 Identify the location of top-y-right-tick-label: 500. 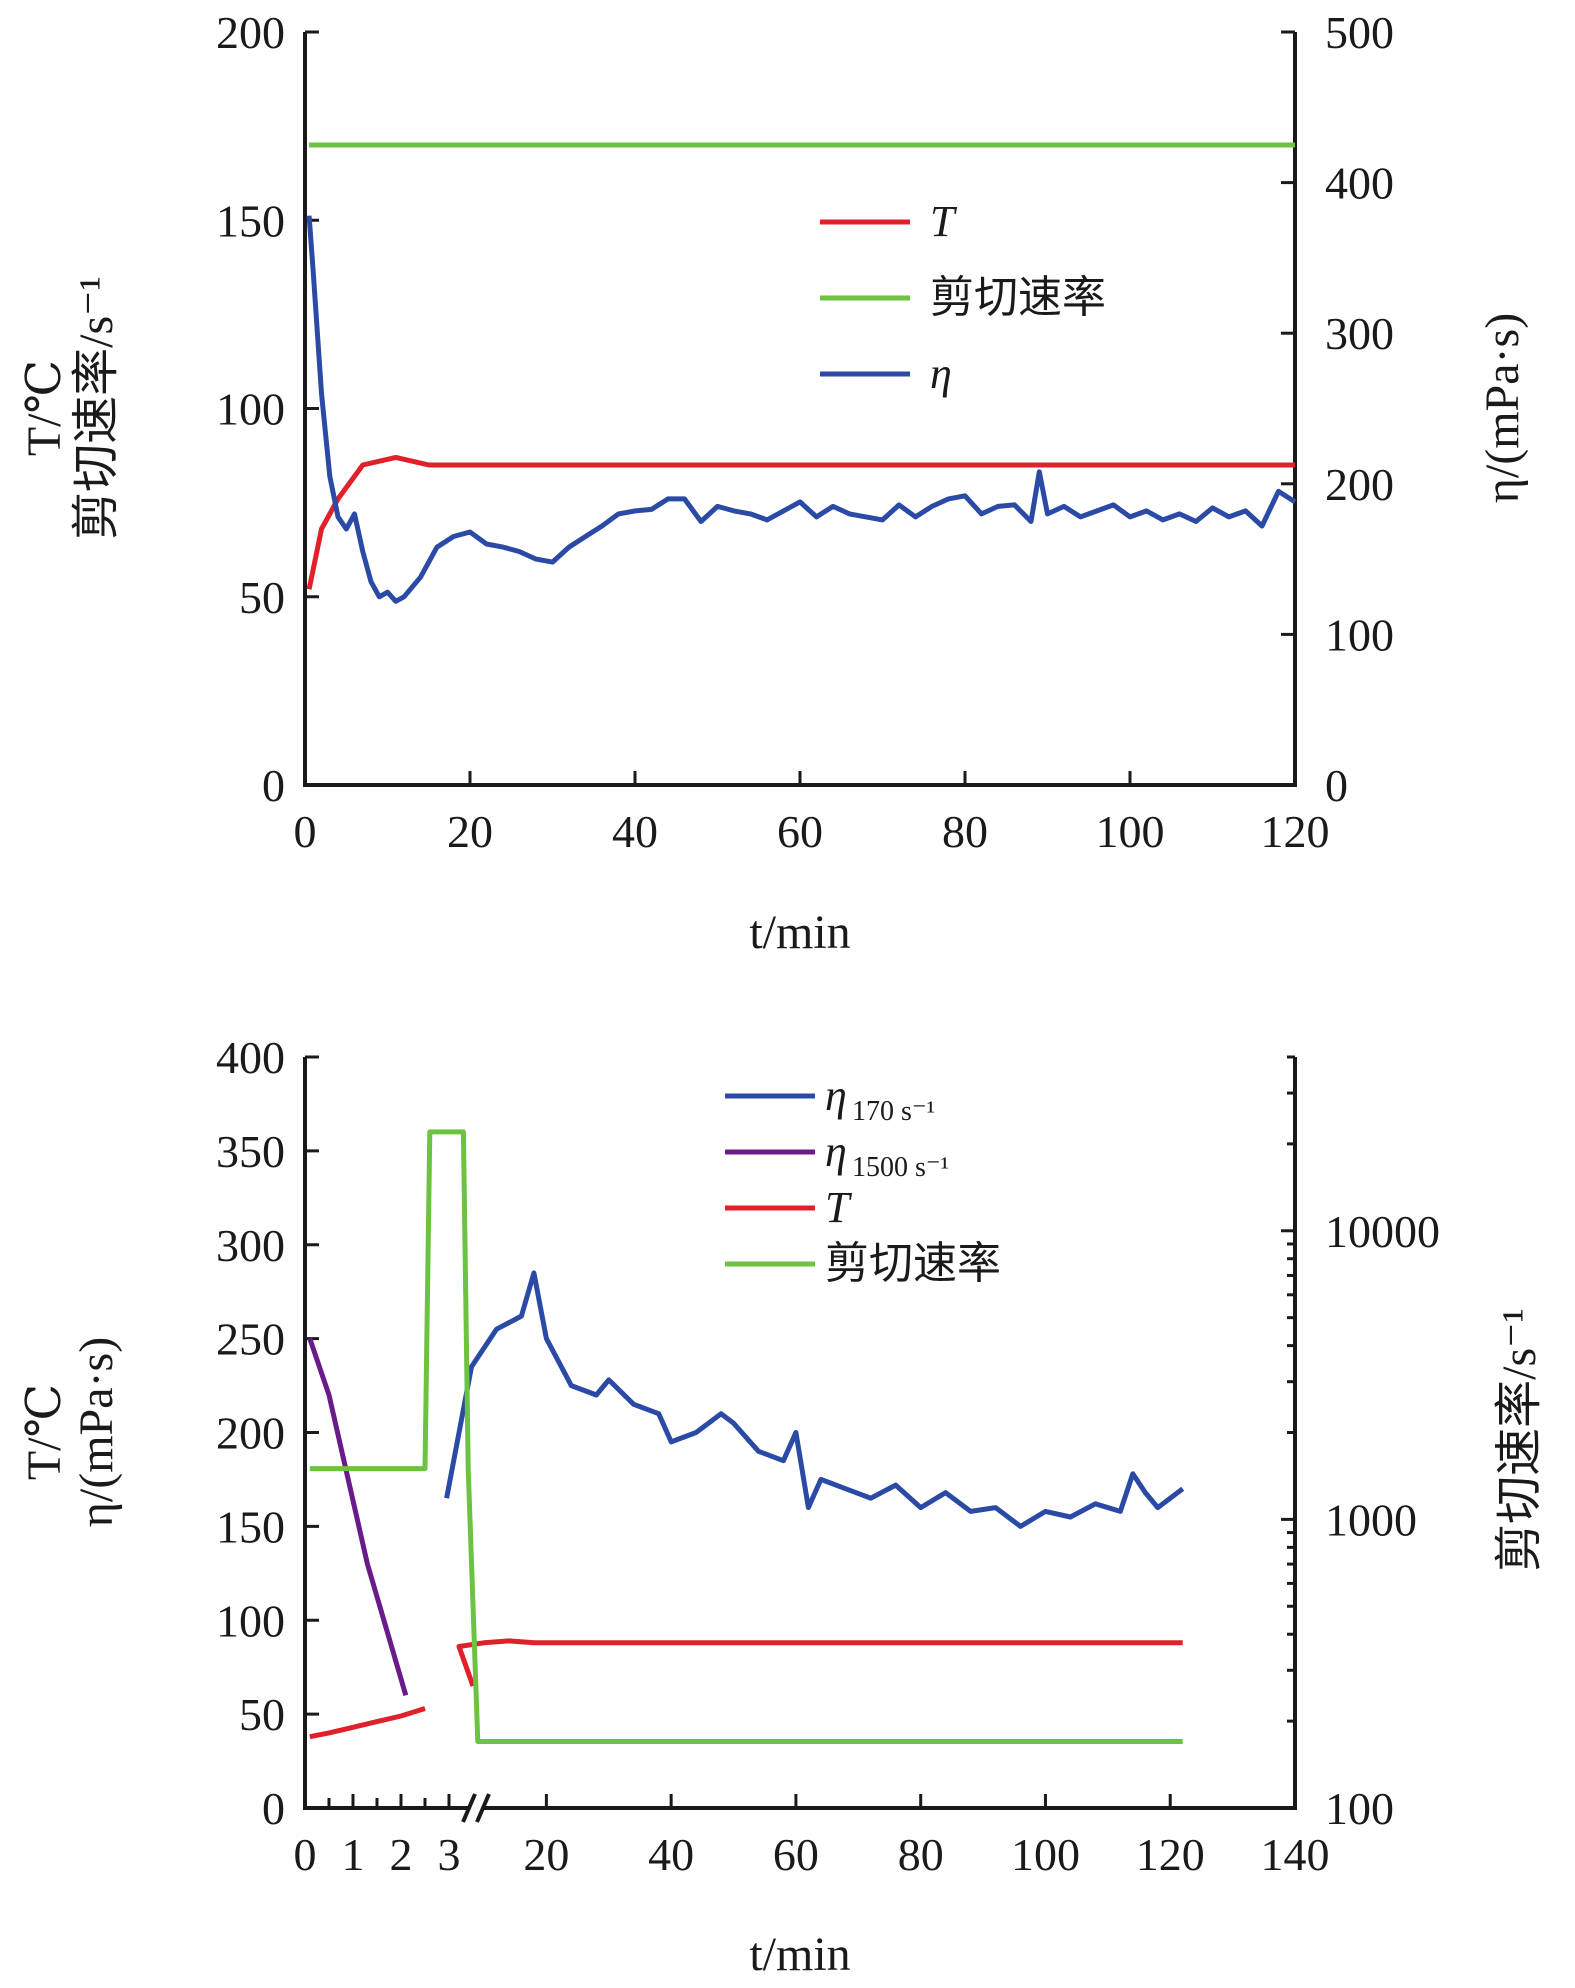
(1359, 32).